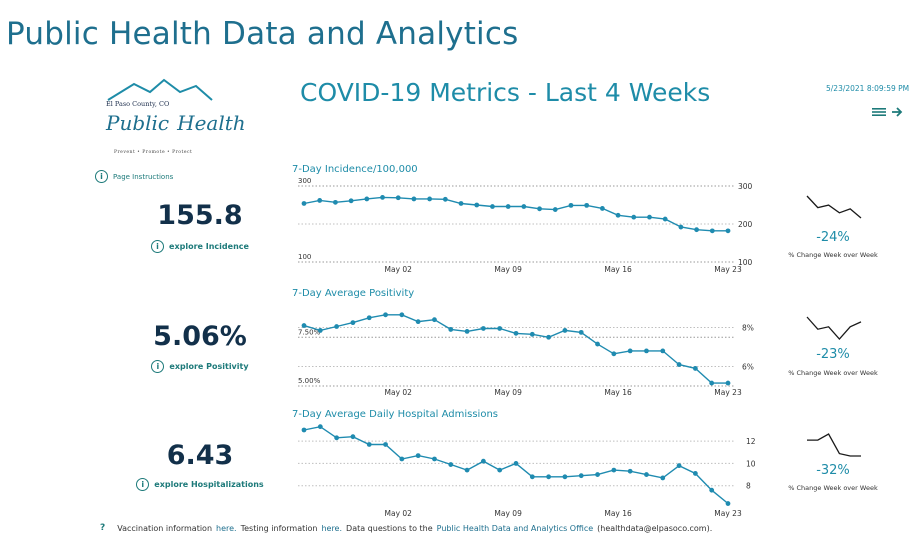 The height and width of the screenshot is (534, 923). What do you see at coordinates (505, 92) in the screenshot?
I see `dashboard-title: COVID-19 Metrics - Last 4 Weeks` at bounding box center [505, 92].